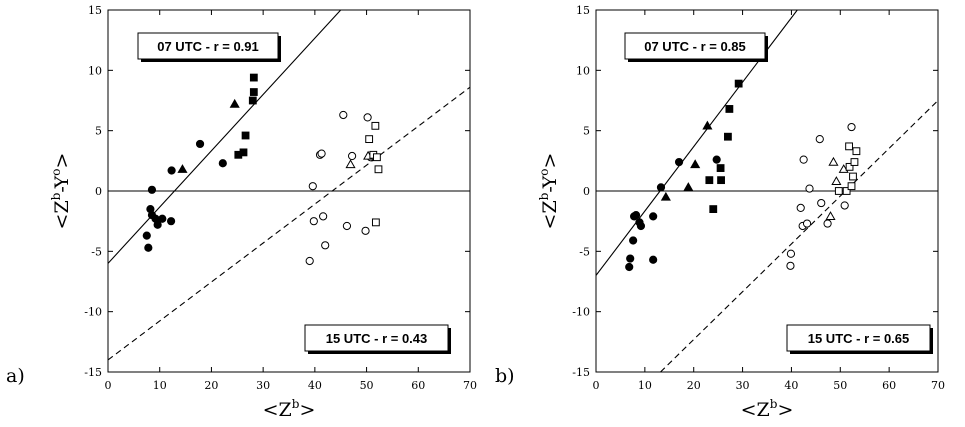  I want to click on x-tick-label: 30, so click(263, 385).